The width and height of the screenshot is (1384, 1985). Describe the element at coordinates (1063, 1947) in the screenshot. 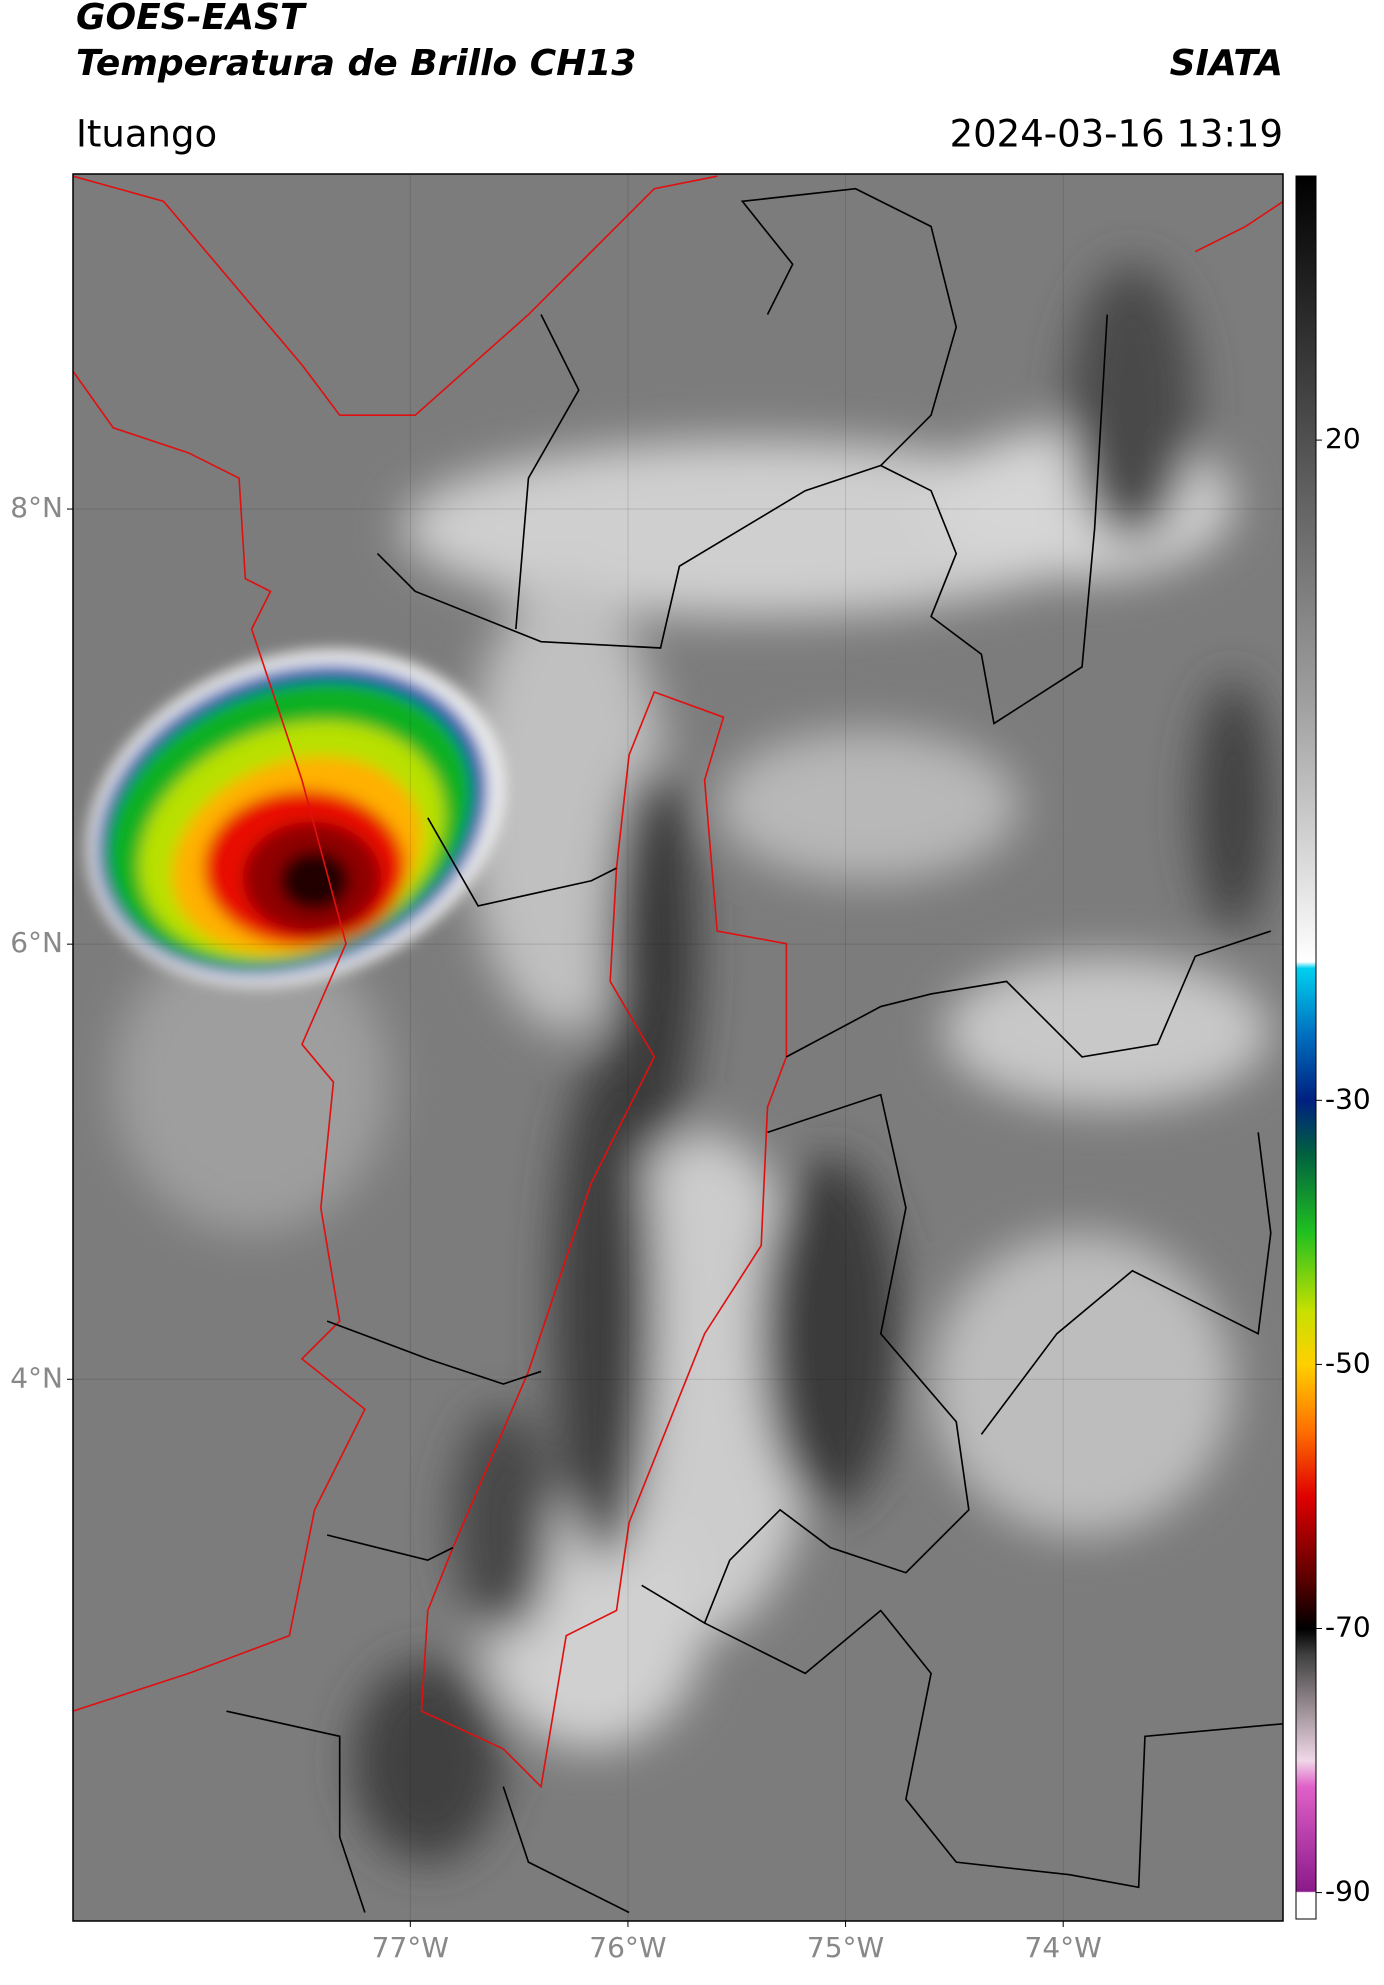

I see `lon-tick-label: 74°W` at that location.